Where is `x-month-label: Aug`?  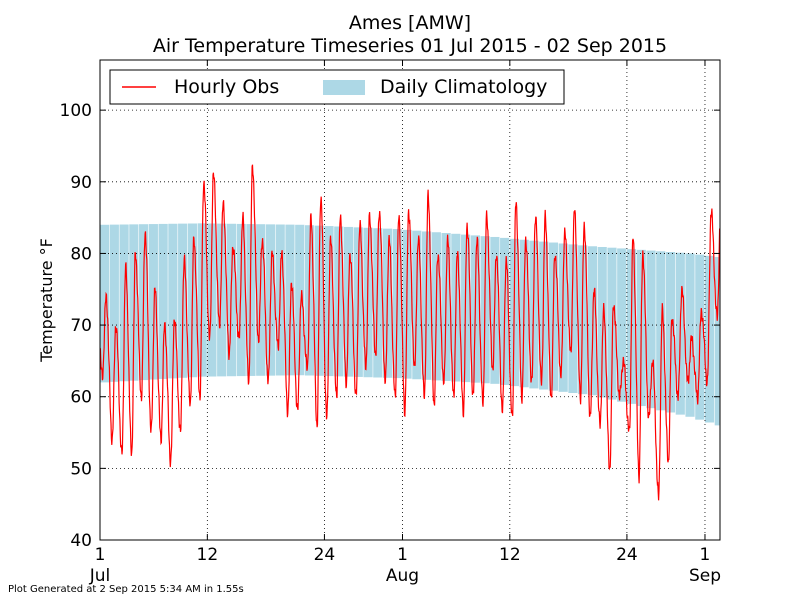
x-month-label: Aug is located at coordinates (402, 576).